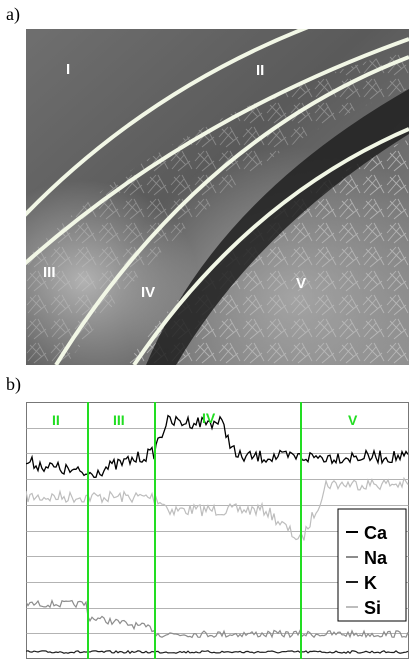  What do you see at coordinates (13, 14) in the screenshot?
I see `panel-a-label: a)` at bounding box center [13, 14].